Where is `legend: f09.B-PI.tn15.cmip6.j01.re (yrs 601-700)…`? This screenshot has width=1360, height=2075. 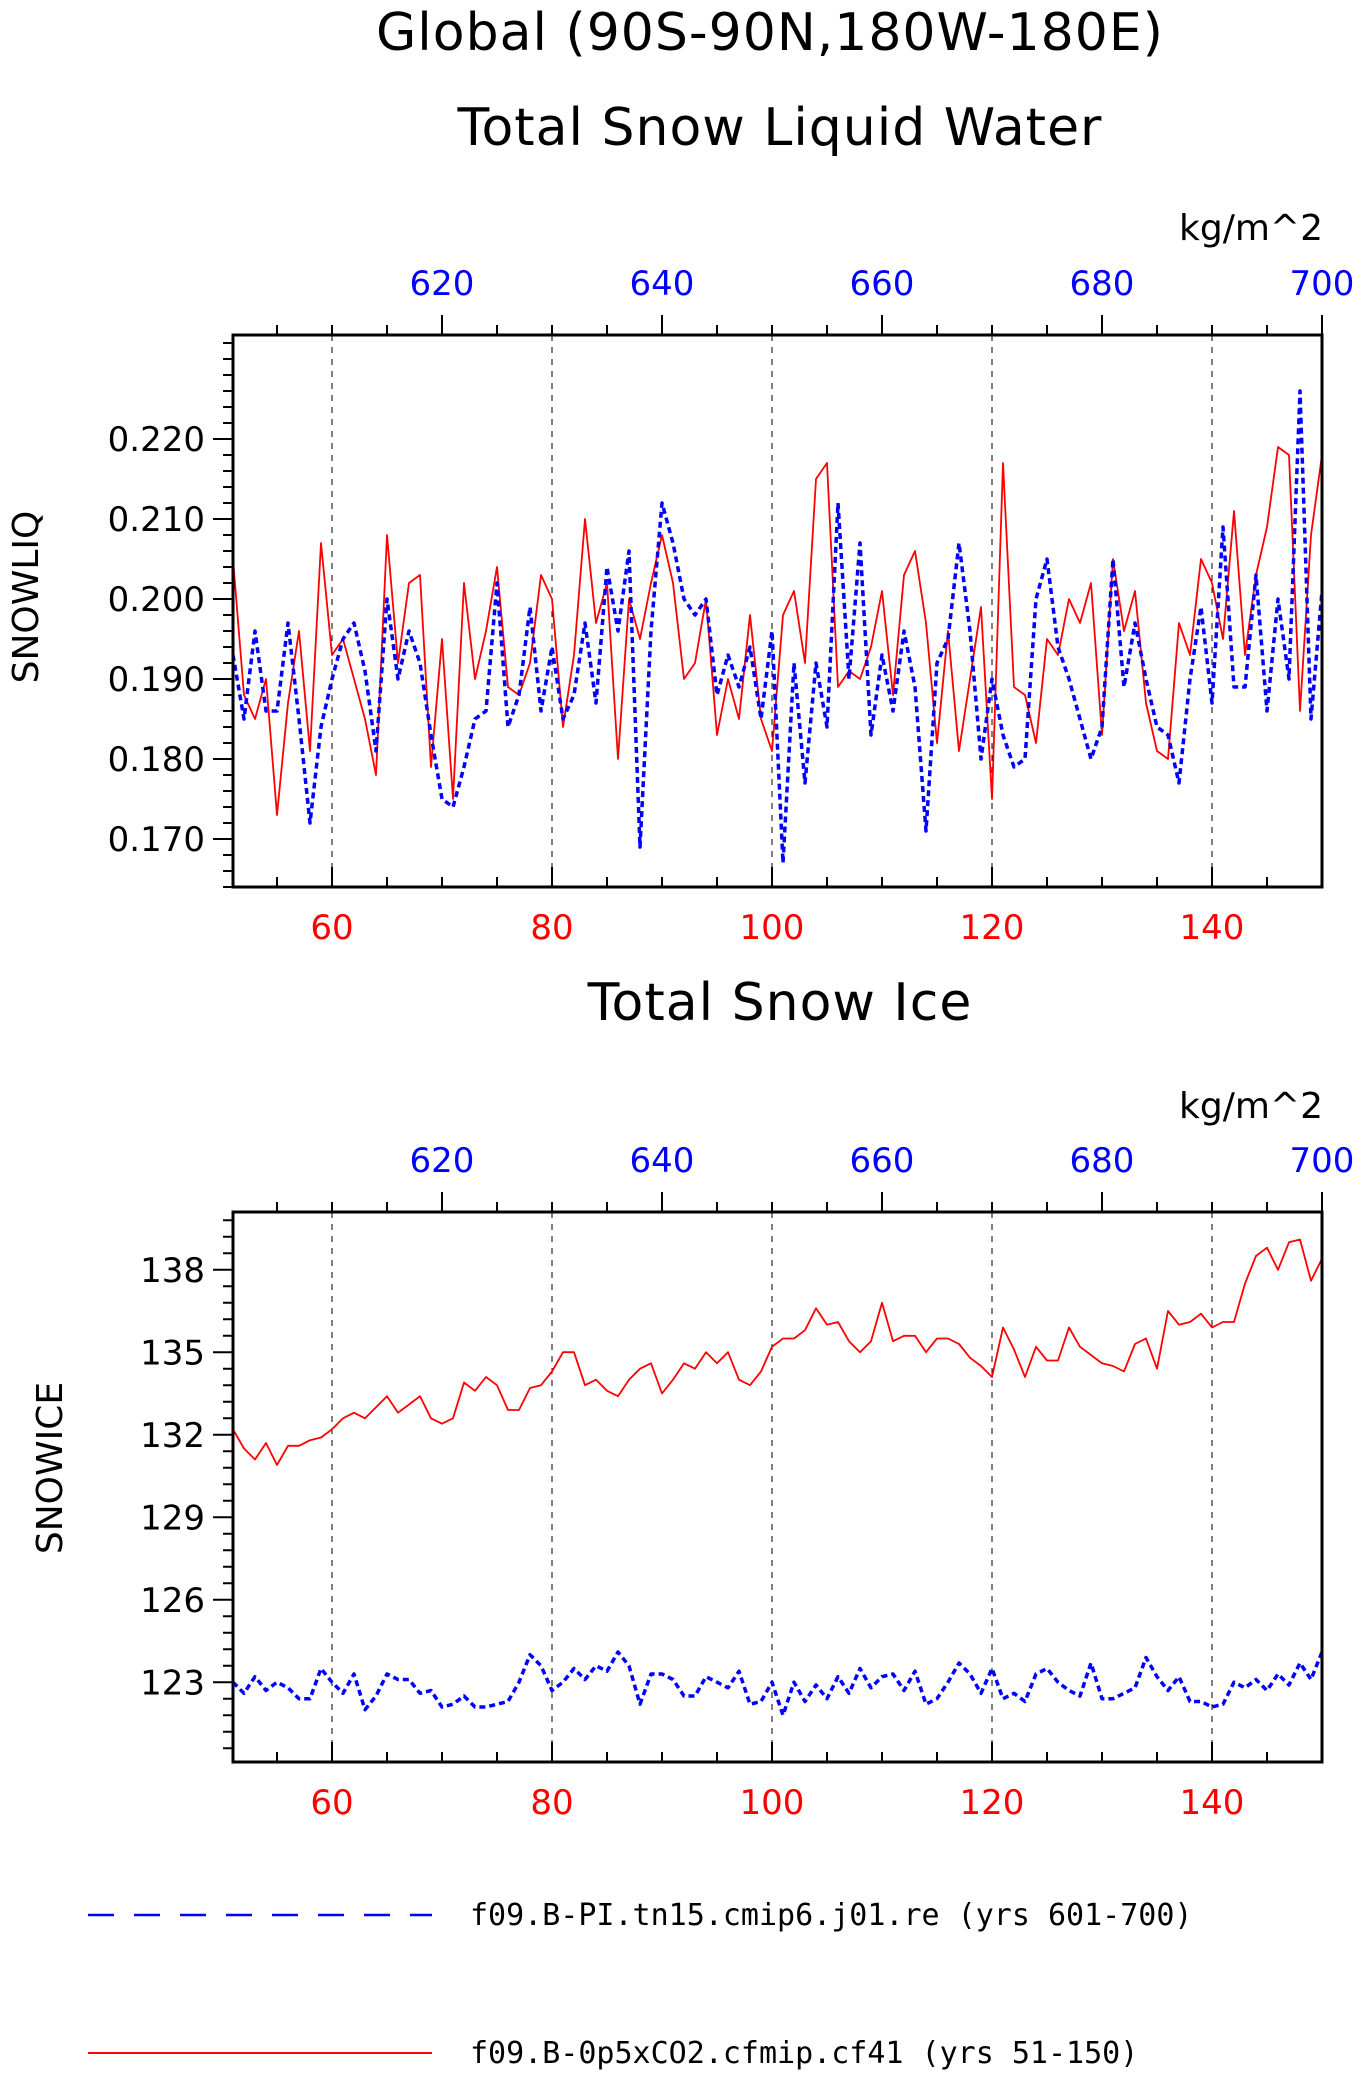 legend: f09.B-PI.tn15.cmip6.j01.re (yrs 601-700)… is located at coordinates (640, 1984).